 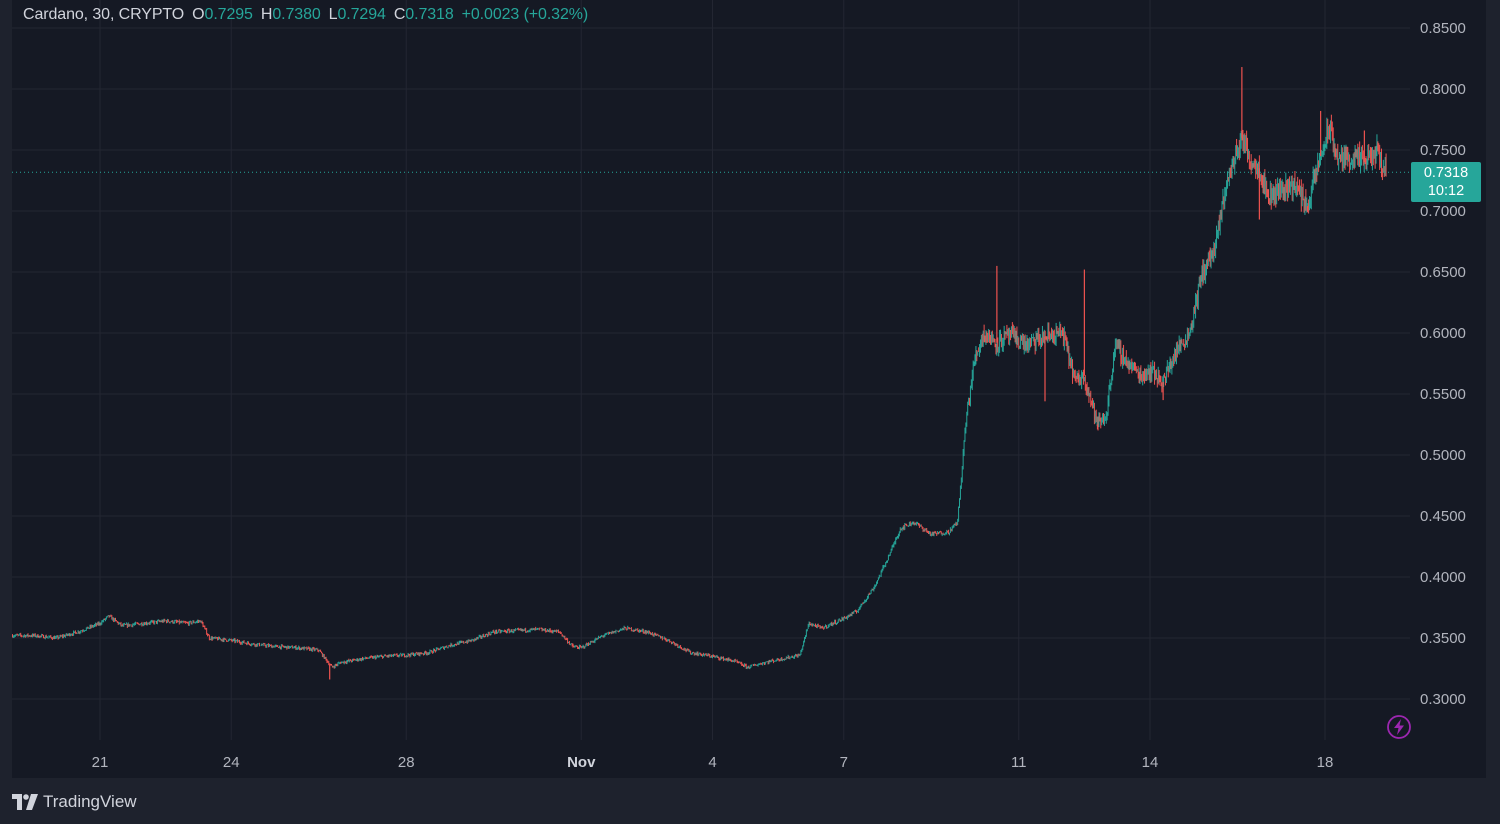 I want to click on close-value: 0.7318, so click(x=429, y=14).